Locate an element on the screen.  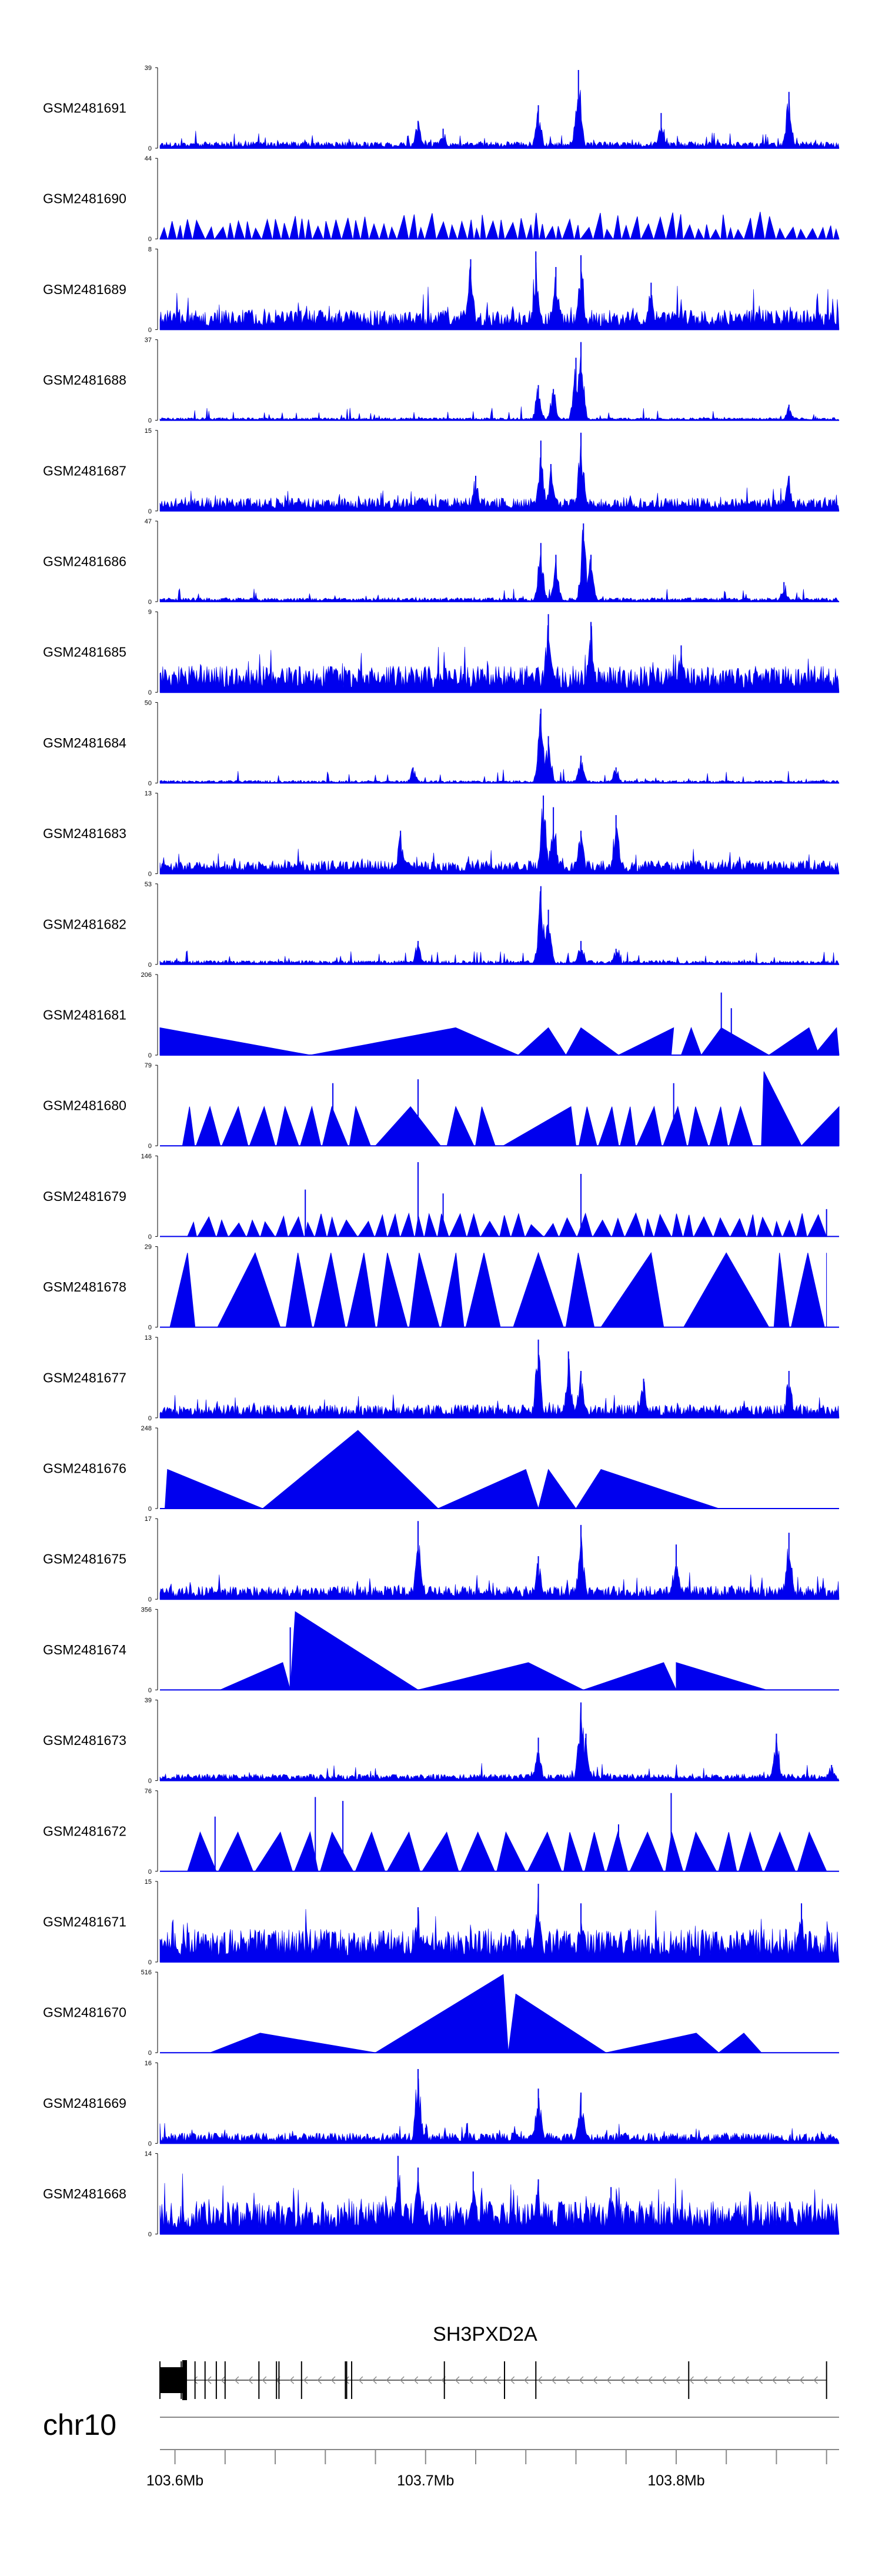
track-label: GSM2481677 is located at coordinates (84, 1377).